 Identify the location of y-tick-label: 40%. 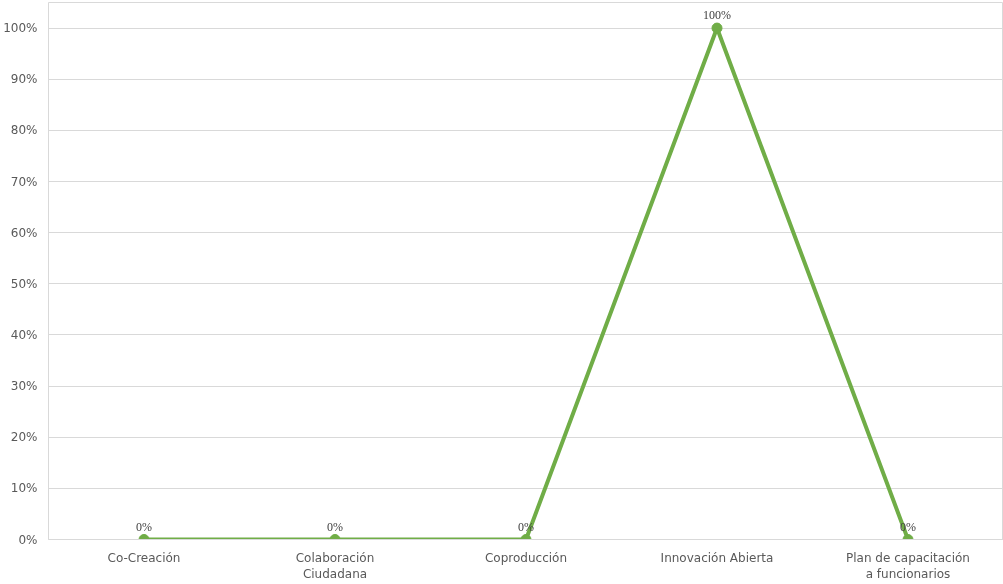
(24, 334).